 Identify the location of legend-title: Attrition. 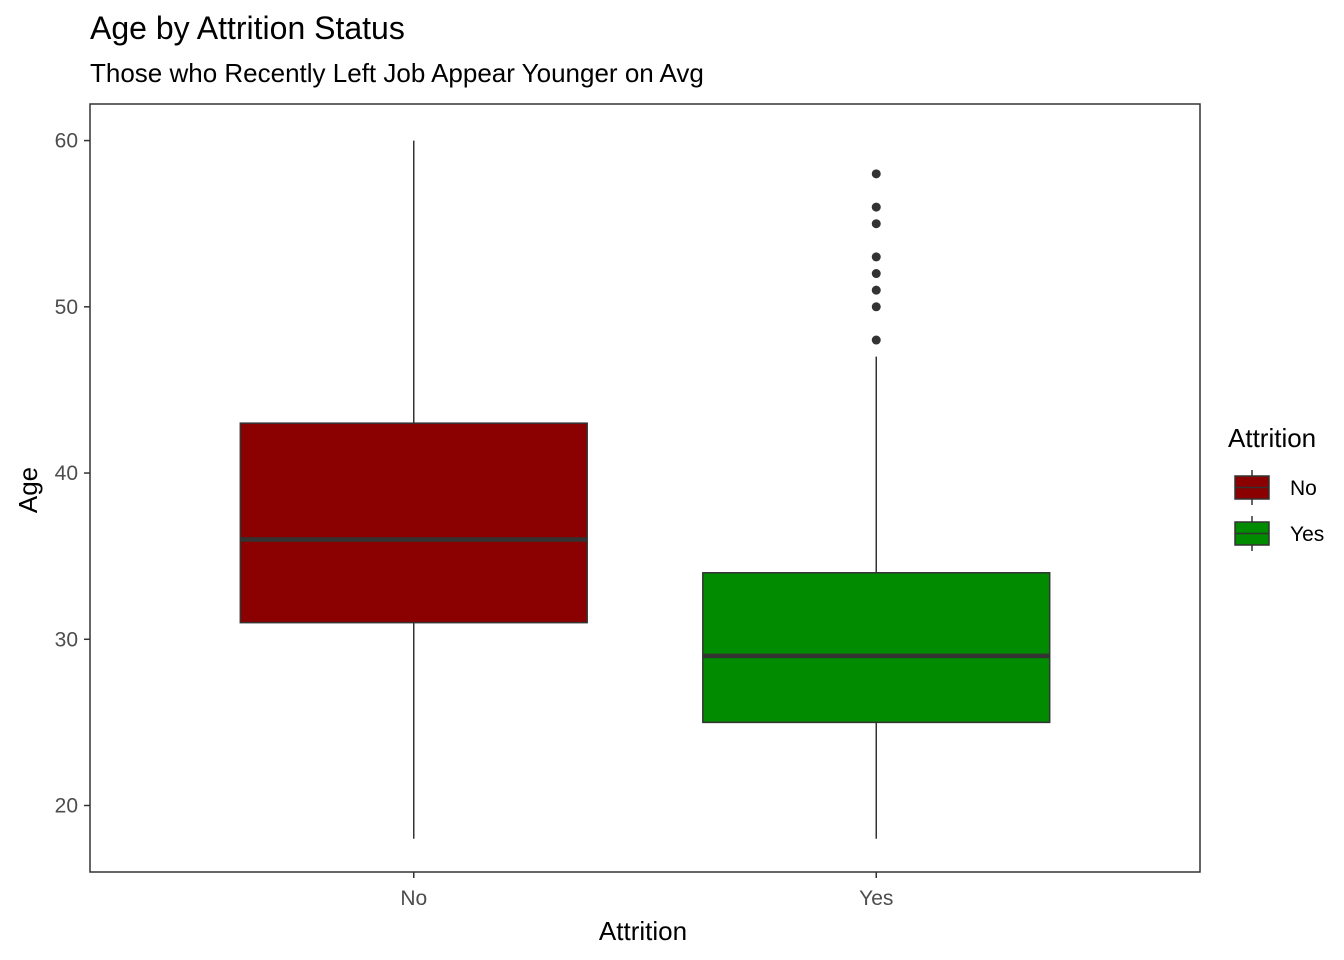
(1272, 438).